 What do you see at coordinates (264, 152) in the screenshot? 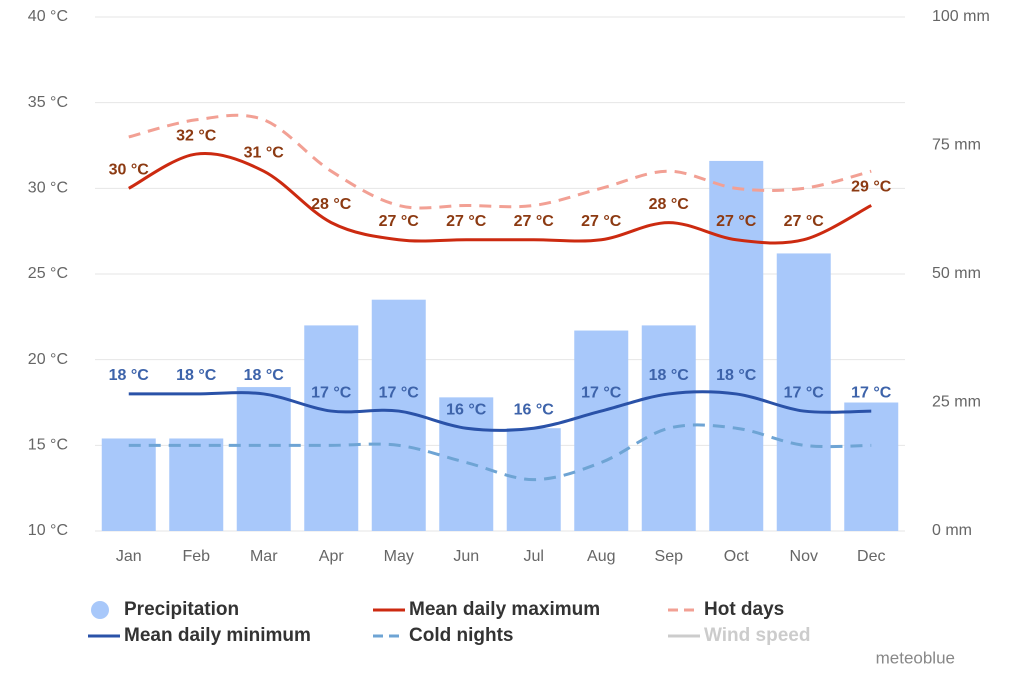
I see `value-label: 31 °C` at bounding box center [264, 152].